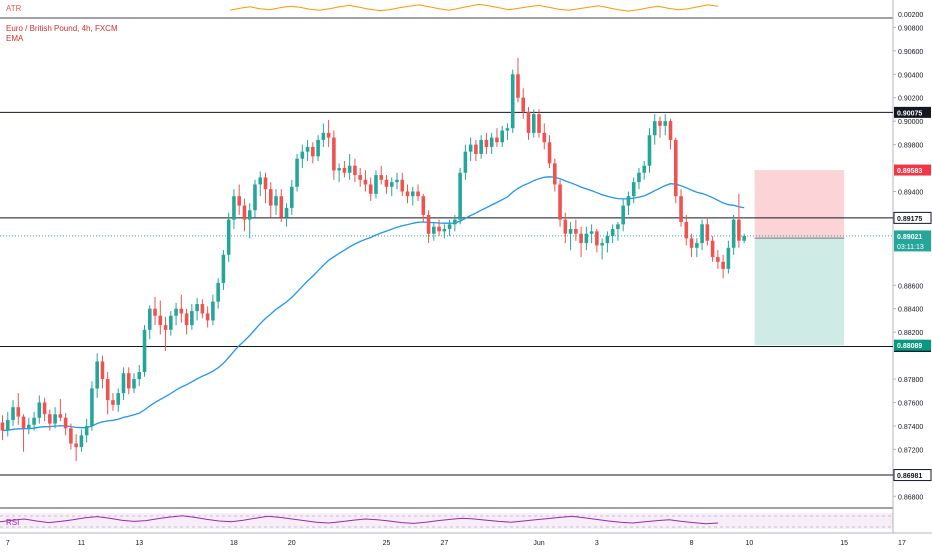 This screenshot has width=932, height=555. What do you see at coordinates (799, 292) in the screenshot?
I see `take-profit-zone` at bounding box center [799, 292].